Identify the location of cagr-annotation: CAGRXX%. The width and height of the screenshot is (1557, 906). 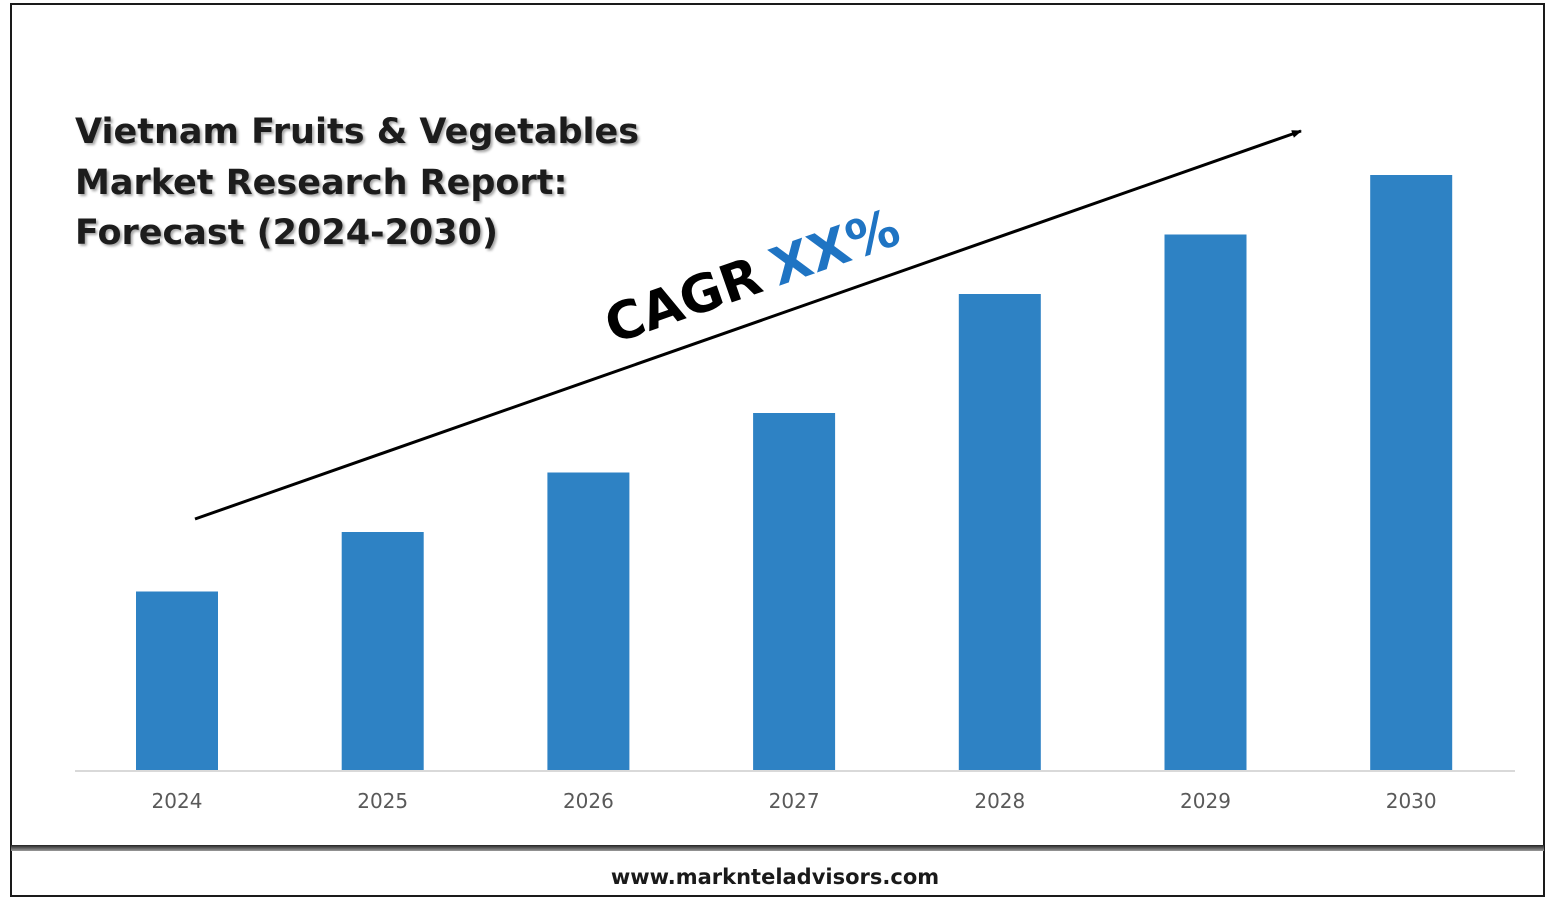
(752, 277).